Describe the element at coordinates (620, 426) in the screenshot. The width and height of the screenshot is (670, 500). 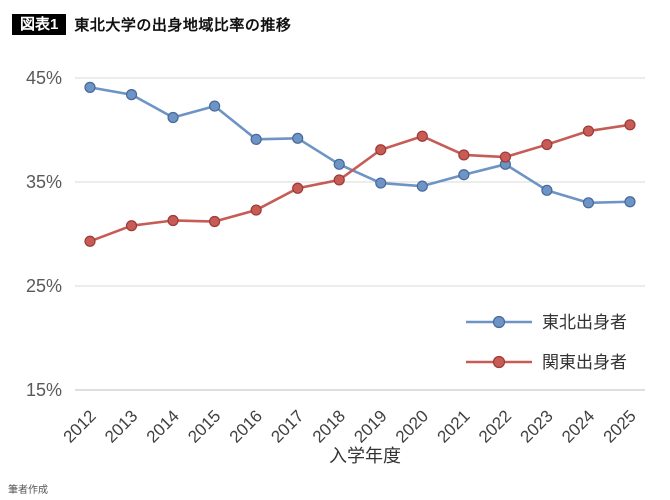
I see `x-tick-label: 2025` at that location.